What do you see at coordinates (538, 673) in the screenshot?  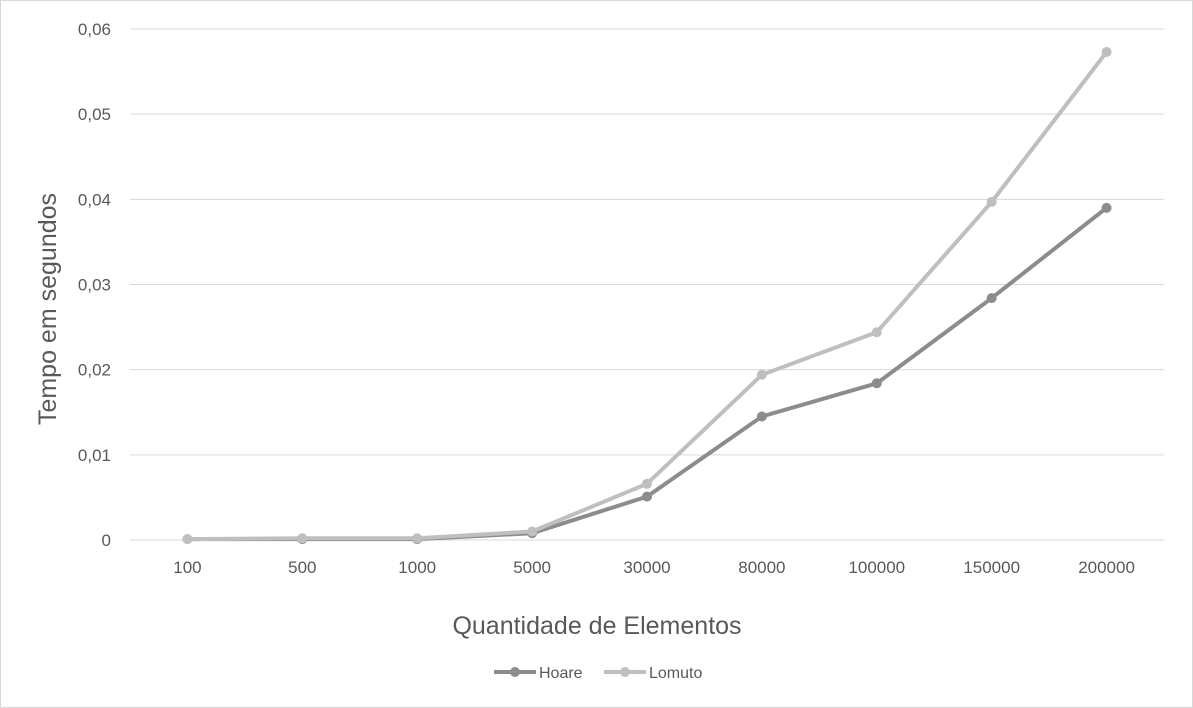 I see `legend-item-hoare: Hoare` at bounding box center [538, 673].